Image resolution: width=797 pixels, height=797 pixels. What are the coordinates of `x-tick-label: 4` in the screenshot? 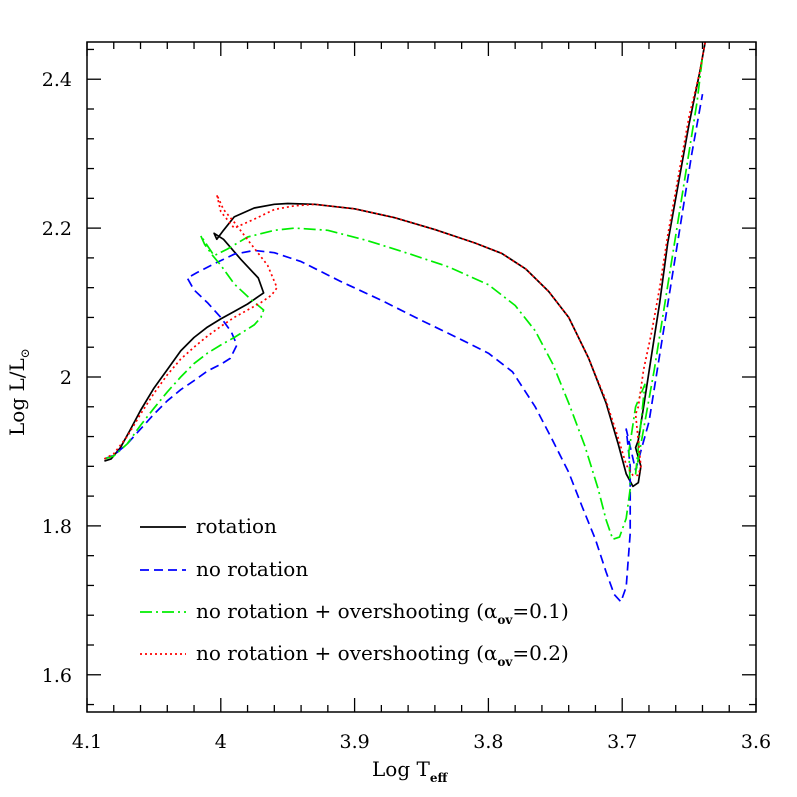 It's located at (221, 742).